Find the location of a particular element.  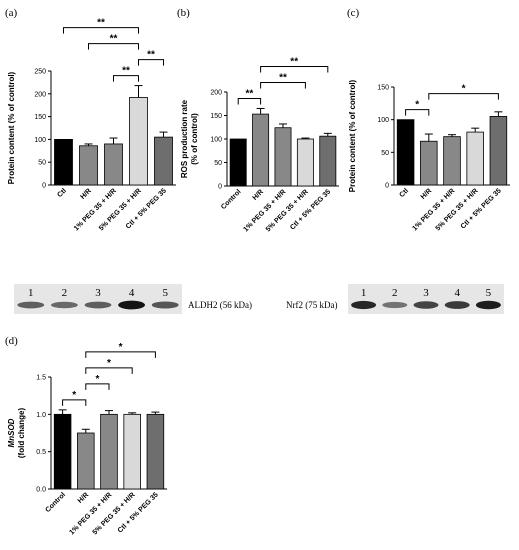

blot-label: Nrf2 (75 kDa) is located at coordinates (311, 305).